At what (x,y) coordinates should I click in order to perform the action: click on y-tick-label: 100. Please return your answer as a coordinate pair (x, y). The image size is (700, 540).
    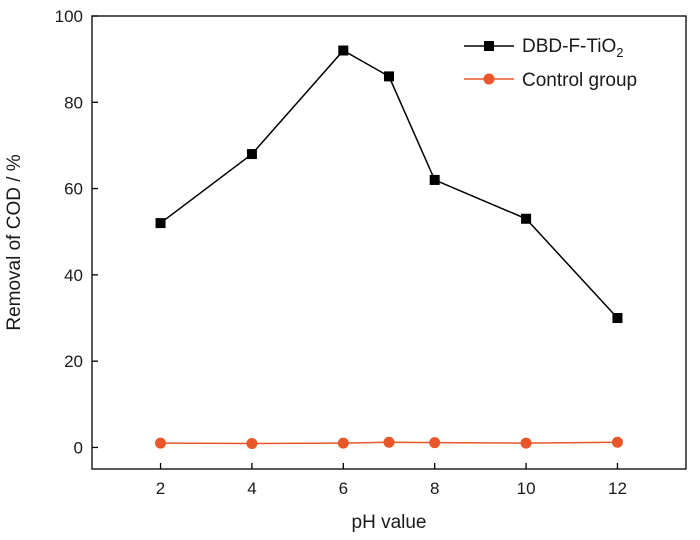
    Looking at the image, I should click on (69, 16).